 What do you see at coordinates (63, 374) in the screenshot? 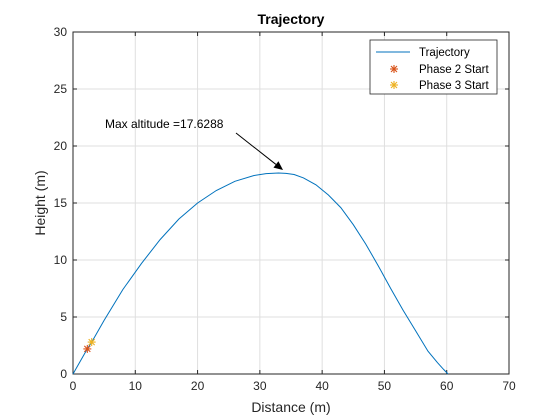
I see `y-tick-label: 0` at bounding box center [63, 374].